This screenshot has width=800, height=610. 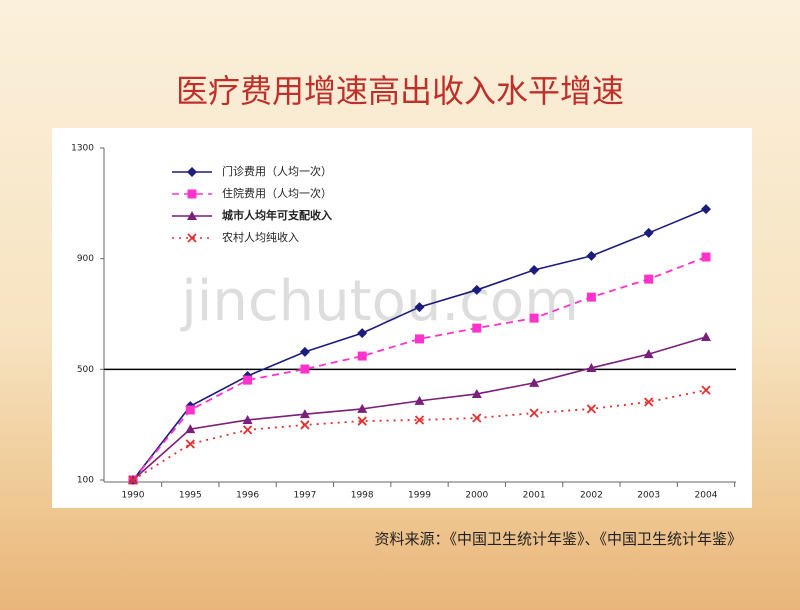 What do you see at coordinates (419, 435) in the screenshot?
I see `series-line` at bounding box center [419, 435].